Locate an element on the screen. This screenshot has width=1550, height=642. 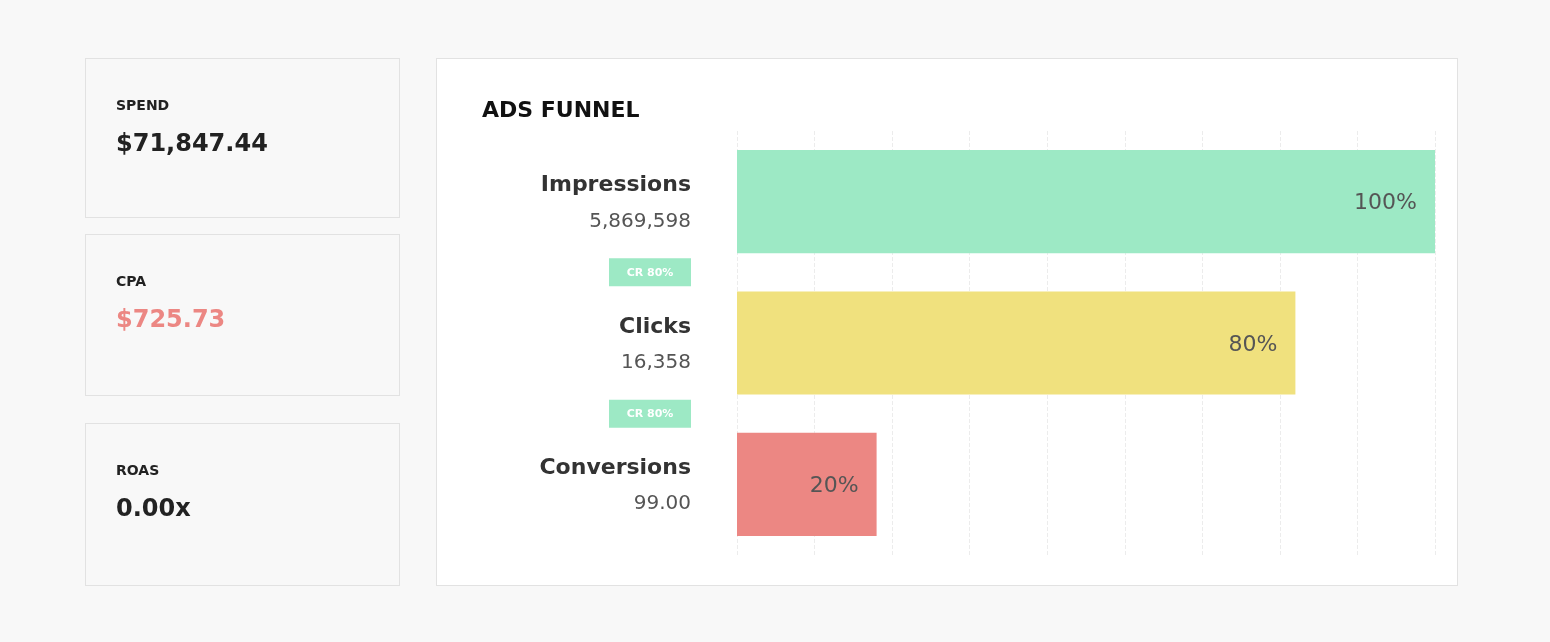
text: 99.00 is located at coordinates (662, 502).